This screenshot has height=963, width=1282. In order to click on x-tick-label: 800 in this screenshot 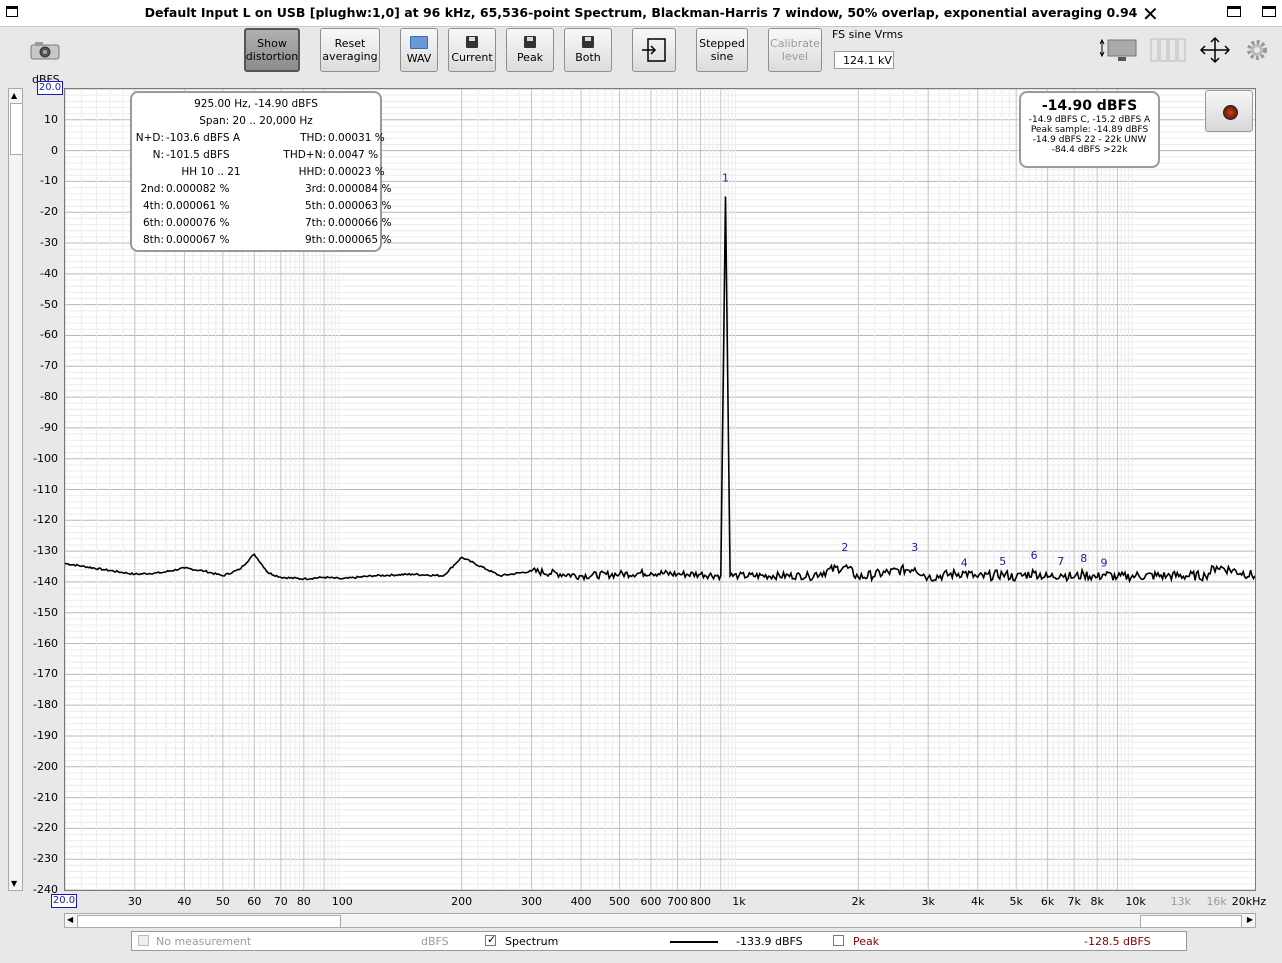, I will do `click(700, 901)`.